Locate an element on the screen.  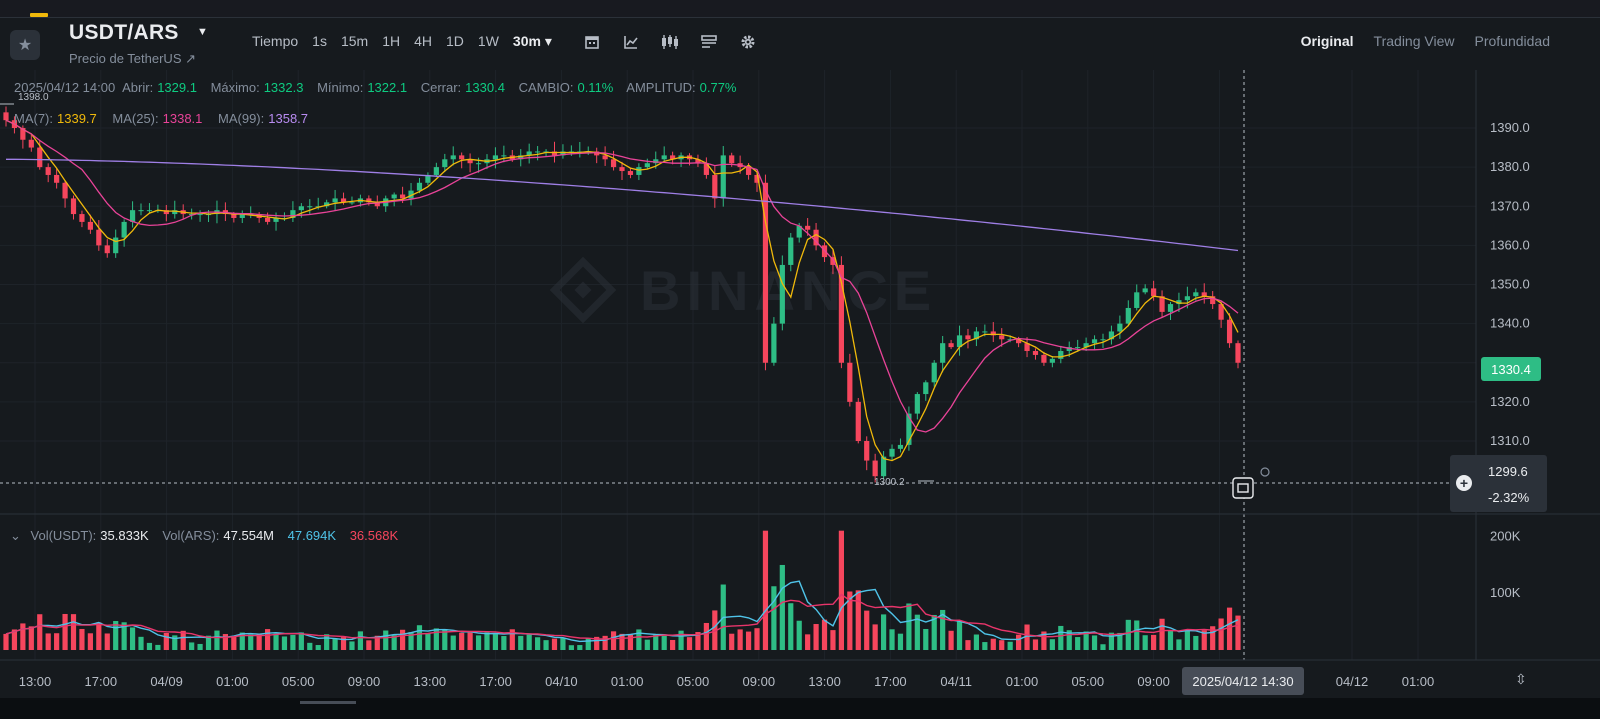
candle-type-icon is located at coordinates (670, 42).